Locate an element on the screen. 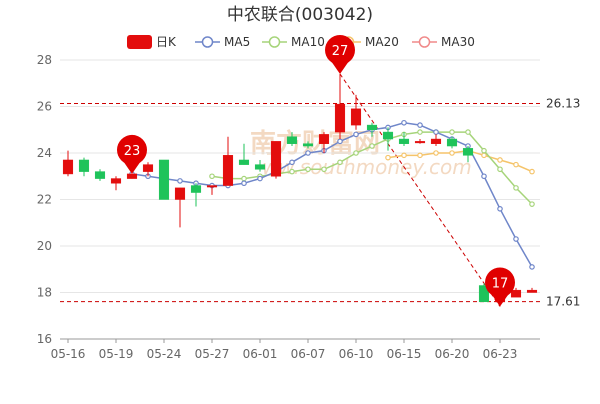 This screenshot has height=404, width=600. x-tick-label: 05-16 is located at coordinates (68, 354).